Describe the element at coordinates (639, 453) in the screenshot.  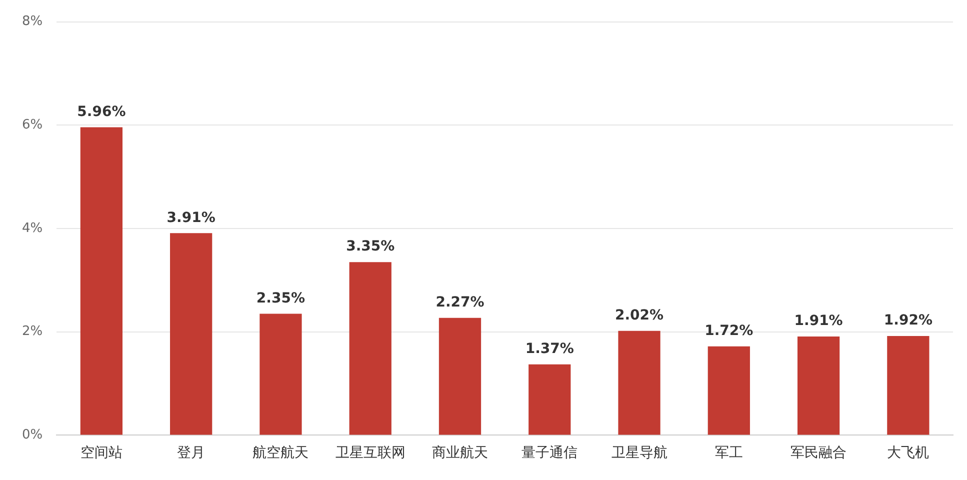
I see `x-tick-label: 卫星导航` at that location.